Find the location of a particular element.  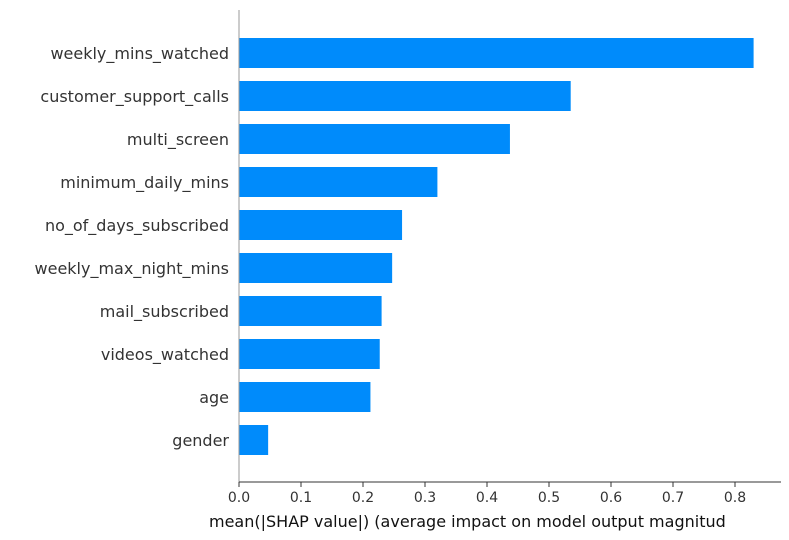

bar-mail_subscribed is located at coordinates (310, 311).